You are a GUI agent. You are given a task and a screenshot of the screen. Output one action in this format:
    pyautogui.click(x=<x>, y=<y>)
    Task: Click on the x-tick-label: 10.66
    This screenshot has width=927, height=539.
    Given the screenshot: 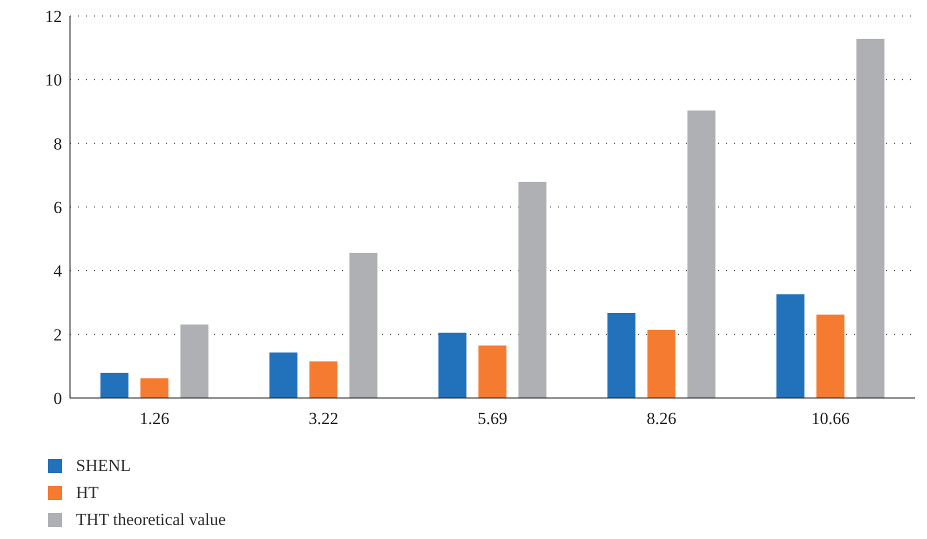 What is the action you would take?
    pyautogui.click(x=830, y=418)
    